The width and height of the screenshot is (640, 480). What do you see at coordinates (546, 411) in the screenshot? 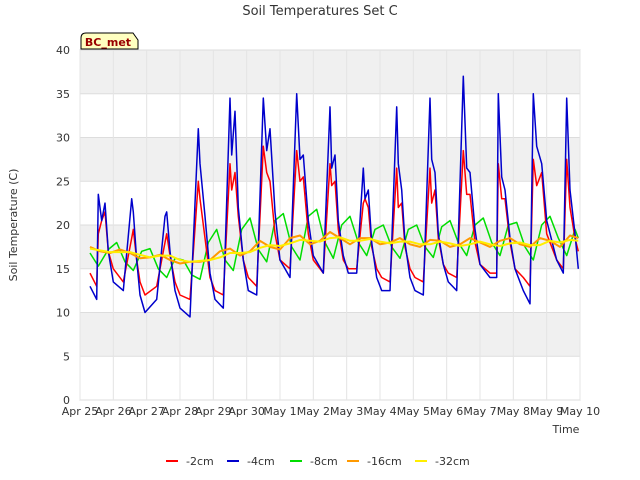
I see `x-tick-label: May 9` at bounding box center [546, 411].